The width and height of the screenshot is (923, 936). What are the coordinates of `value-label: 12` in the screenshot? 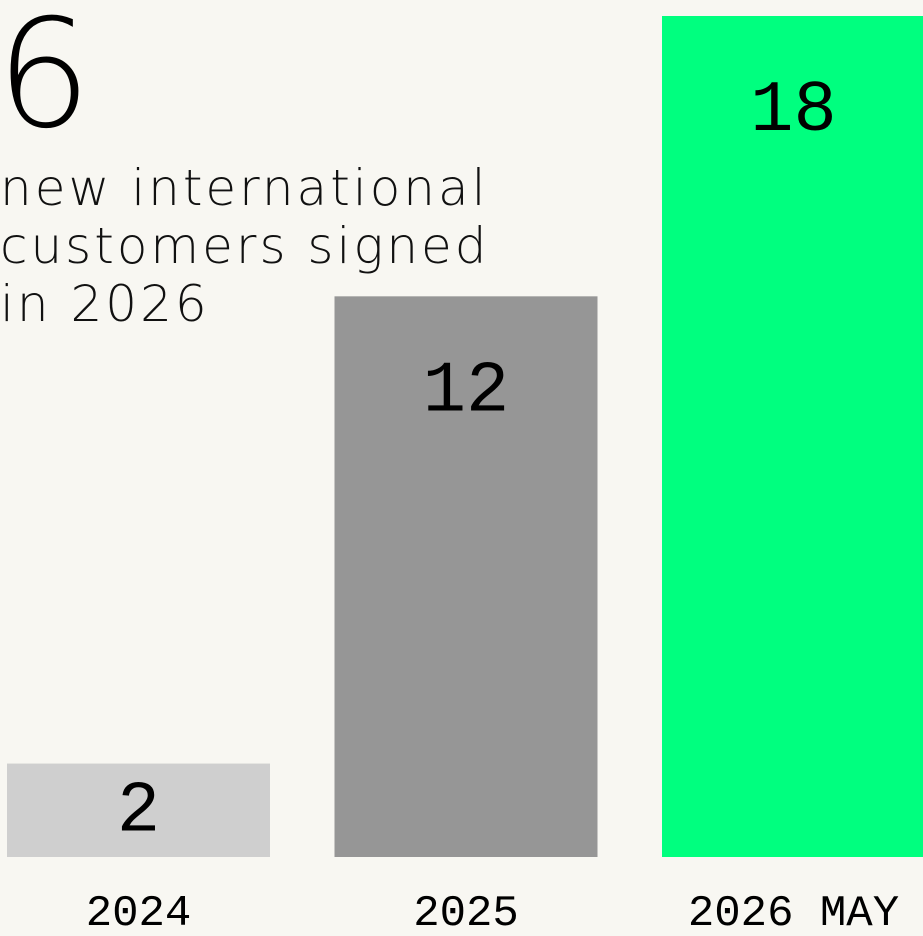 It's located at (466, 391).